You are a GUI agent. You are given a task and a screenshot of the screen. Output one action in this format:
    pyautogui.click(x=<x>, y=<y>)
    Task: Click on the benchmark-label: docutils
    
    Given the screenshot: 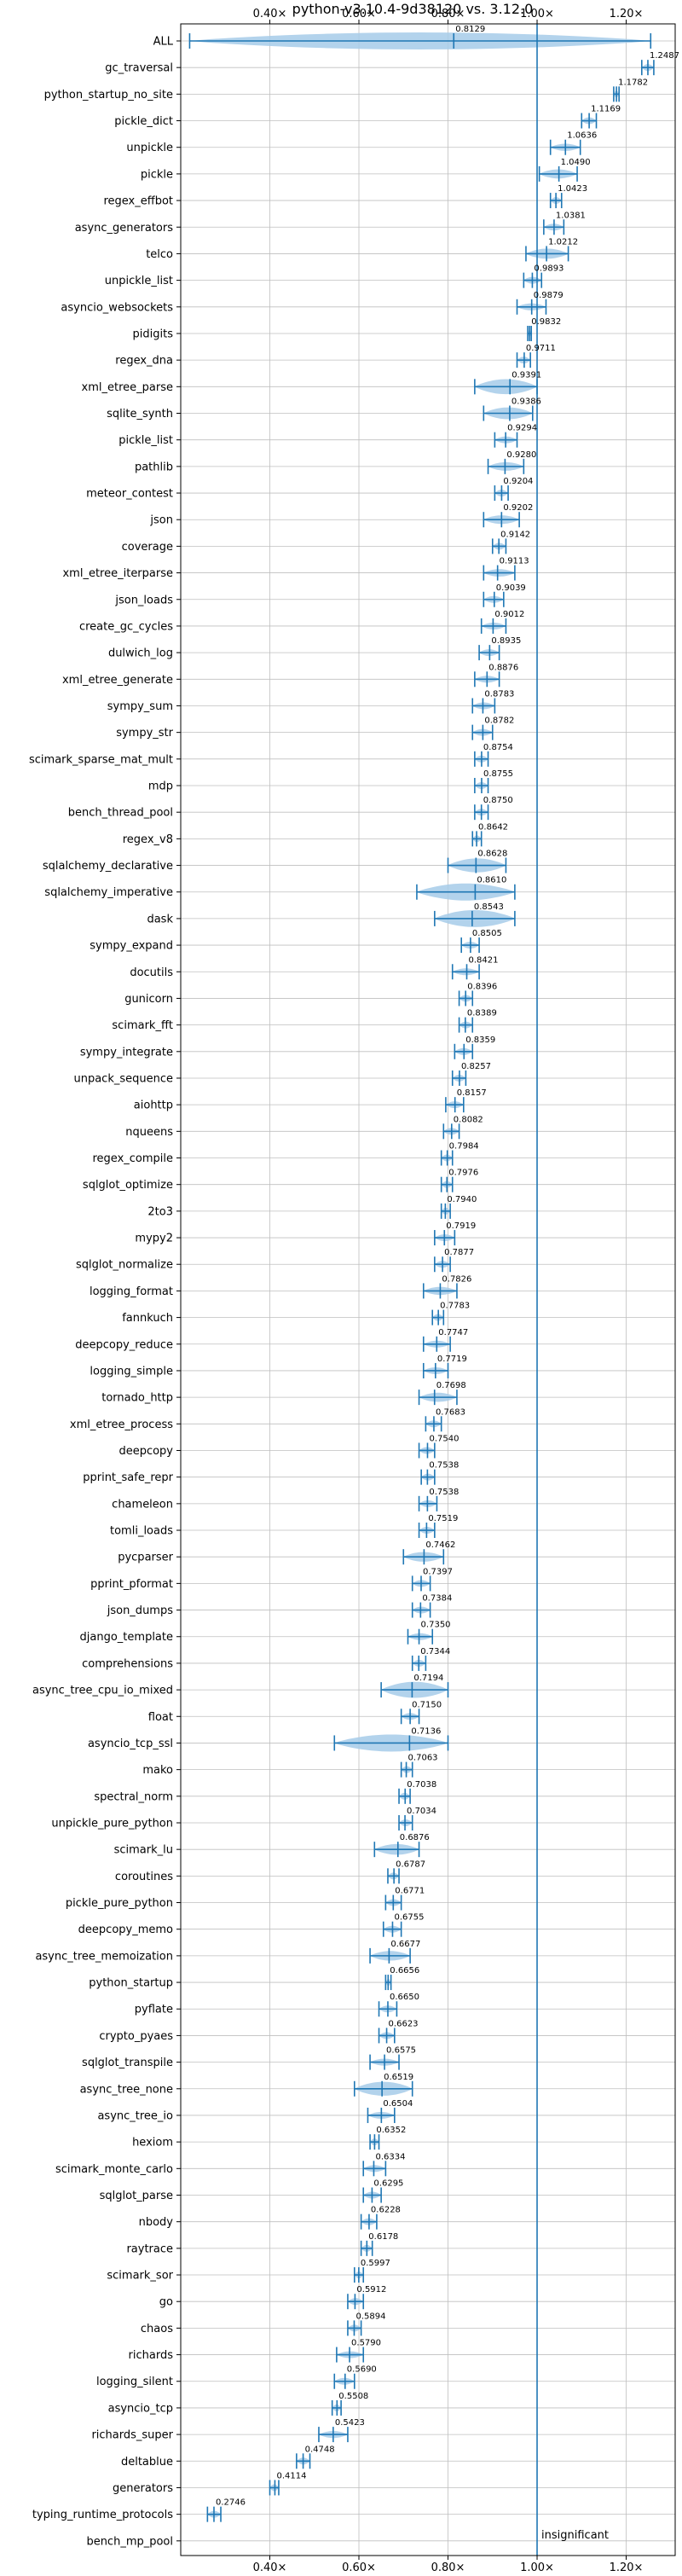 What is the action you would take?
    pyautogui.click(x=151, y=972)
    